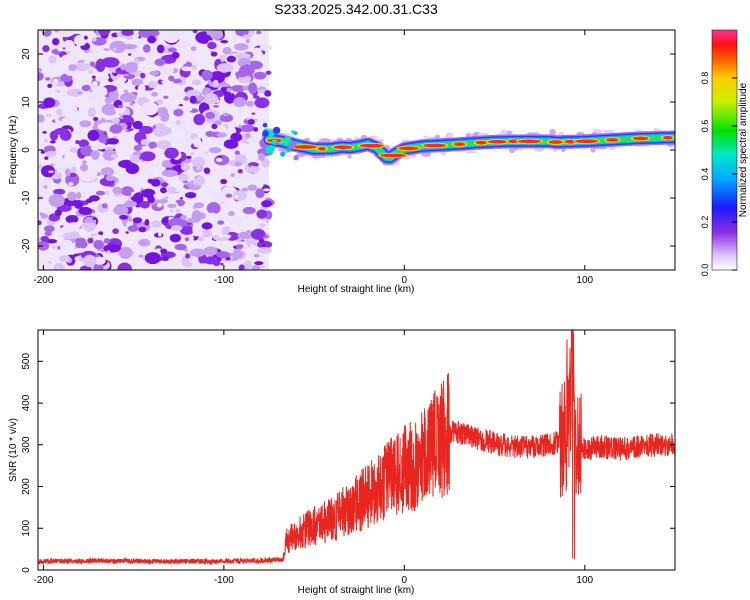 Image resolution: width=750 pixels, height=600 pixels. What do you see at coordinates (356, 9) in the screenshot?
I see `chart-title: S233.2025.342.00.31.C33` at bounding box center [356, 9].